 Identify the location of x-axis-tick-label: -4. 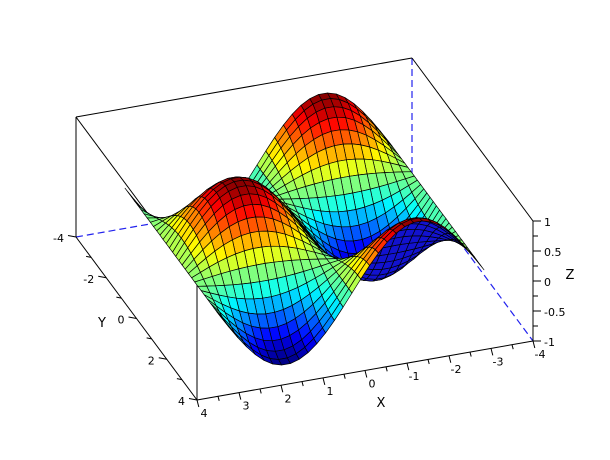
(540, 354).